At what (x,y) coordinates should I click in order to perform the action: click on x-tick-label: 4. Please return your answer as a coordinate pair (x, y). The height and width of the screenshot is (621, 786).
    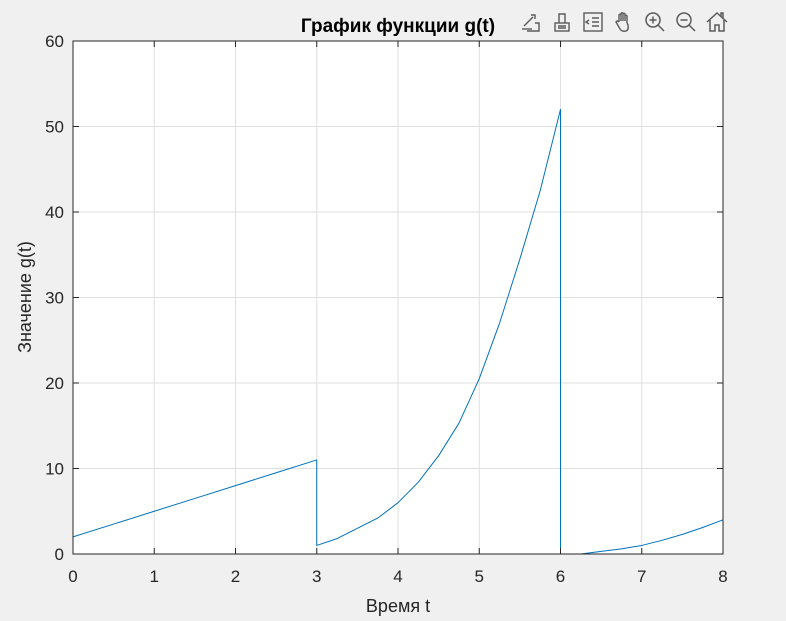
    Looking at the image, I should click on (397, 576).